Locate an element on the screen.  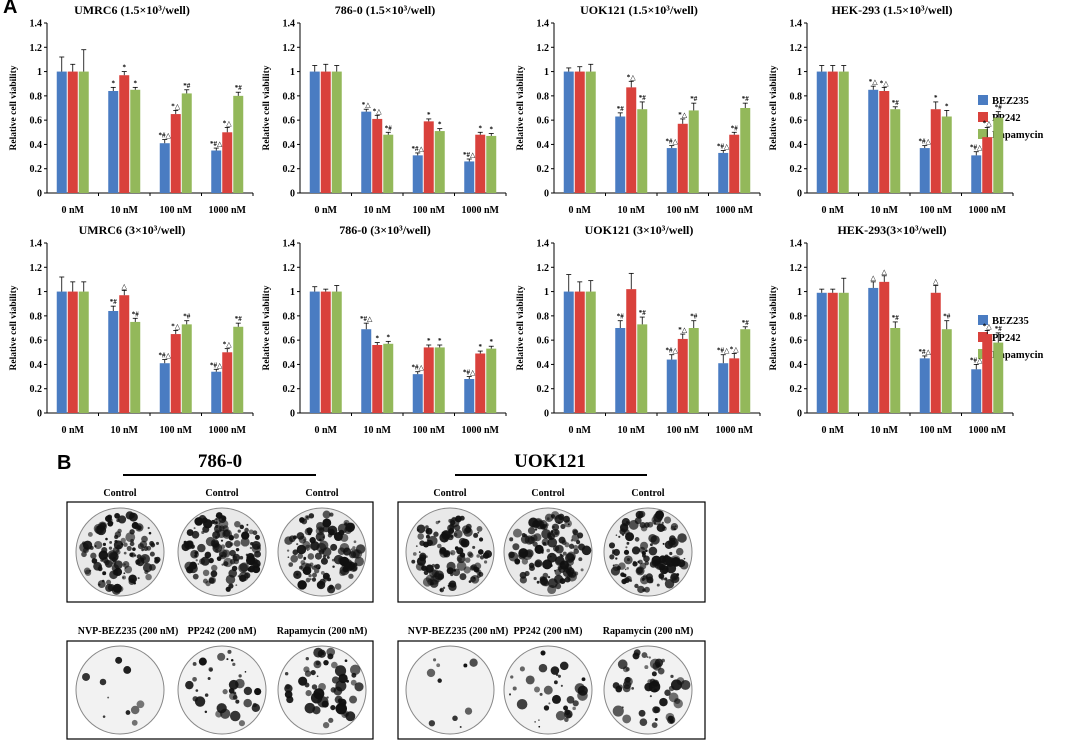
panel-a-label: A is located at coordinates (10, 9).